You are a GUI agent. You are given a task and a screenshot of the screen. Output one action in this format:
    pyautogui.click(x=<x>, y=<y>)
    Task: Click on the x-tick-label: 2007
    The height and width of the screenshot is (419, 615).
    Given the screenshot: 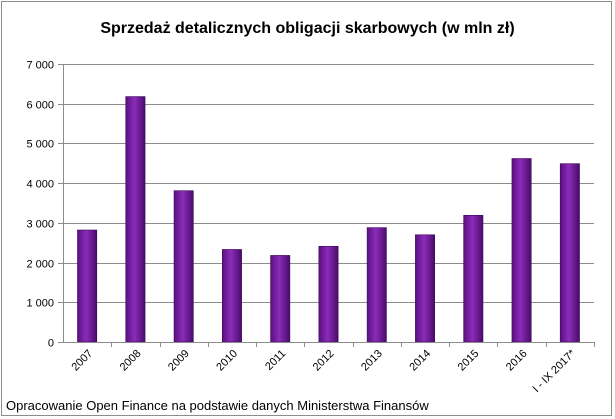 What is the action you would take?
    pyautogui.click(x=82, y=361)
    